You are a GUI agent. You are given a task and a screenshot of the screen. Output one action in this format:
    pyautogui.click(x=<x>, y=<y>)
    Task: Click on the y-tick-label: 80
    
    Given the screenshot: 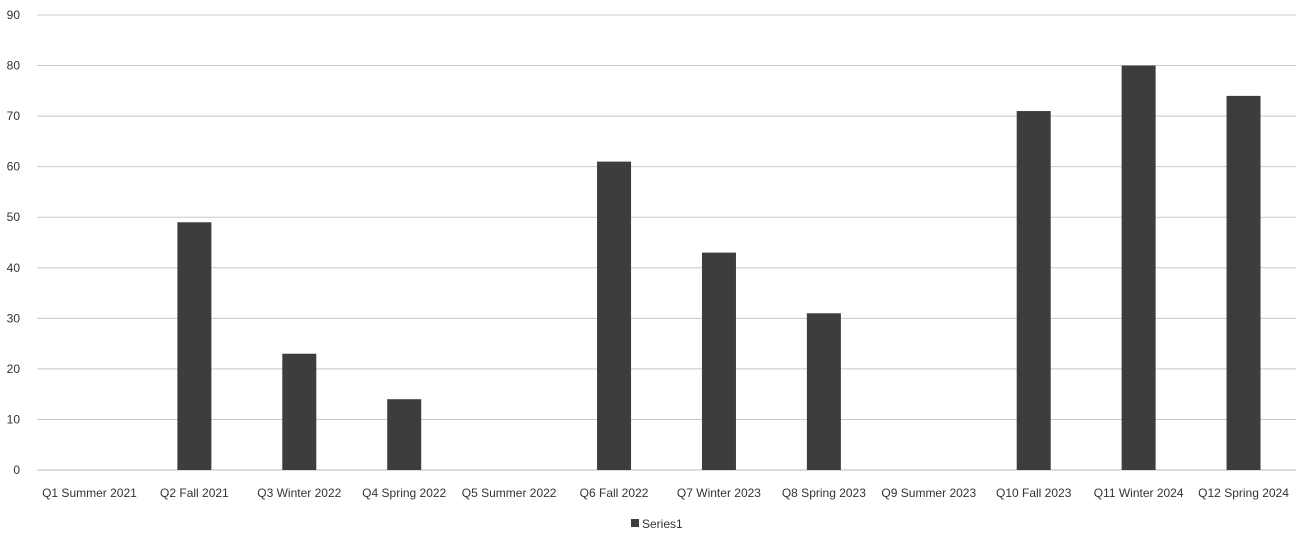 What is the action you would take?
    pyautogui.click(x=14, y=66)
    